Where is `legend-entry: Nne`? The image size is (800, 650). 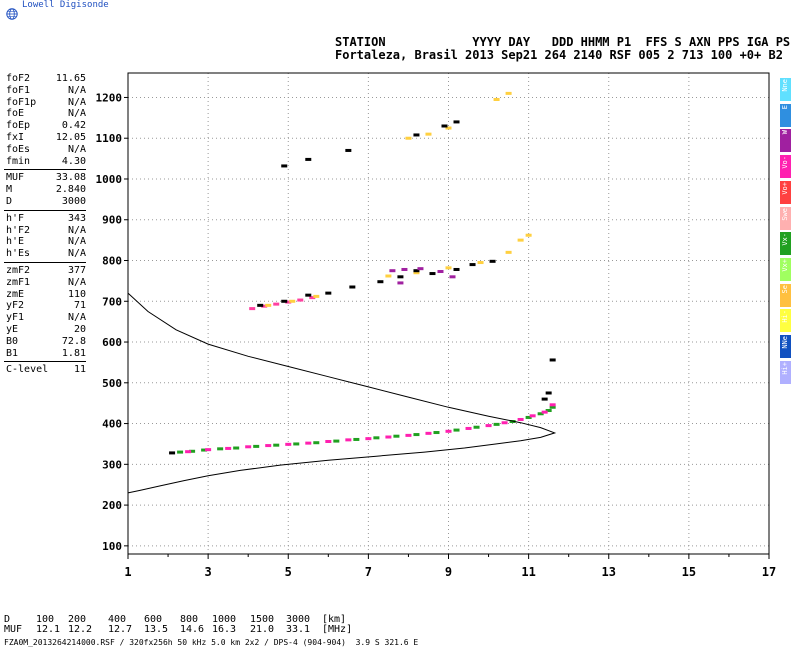
legend-entry: Nne is located at coordinates (785, 89).